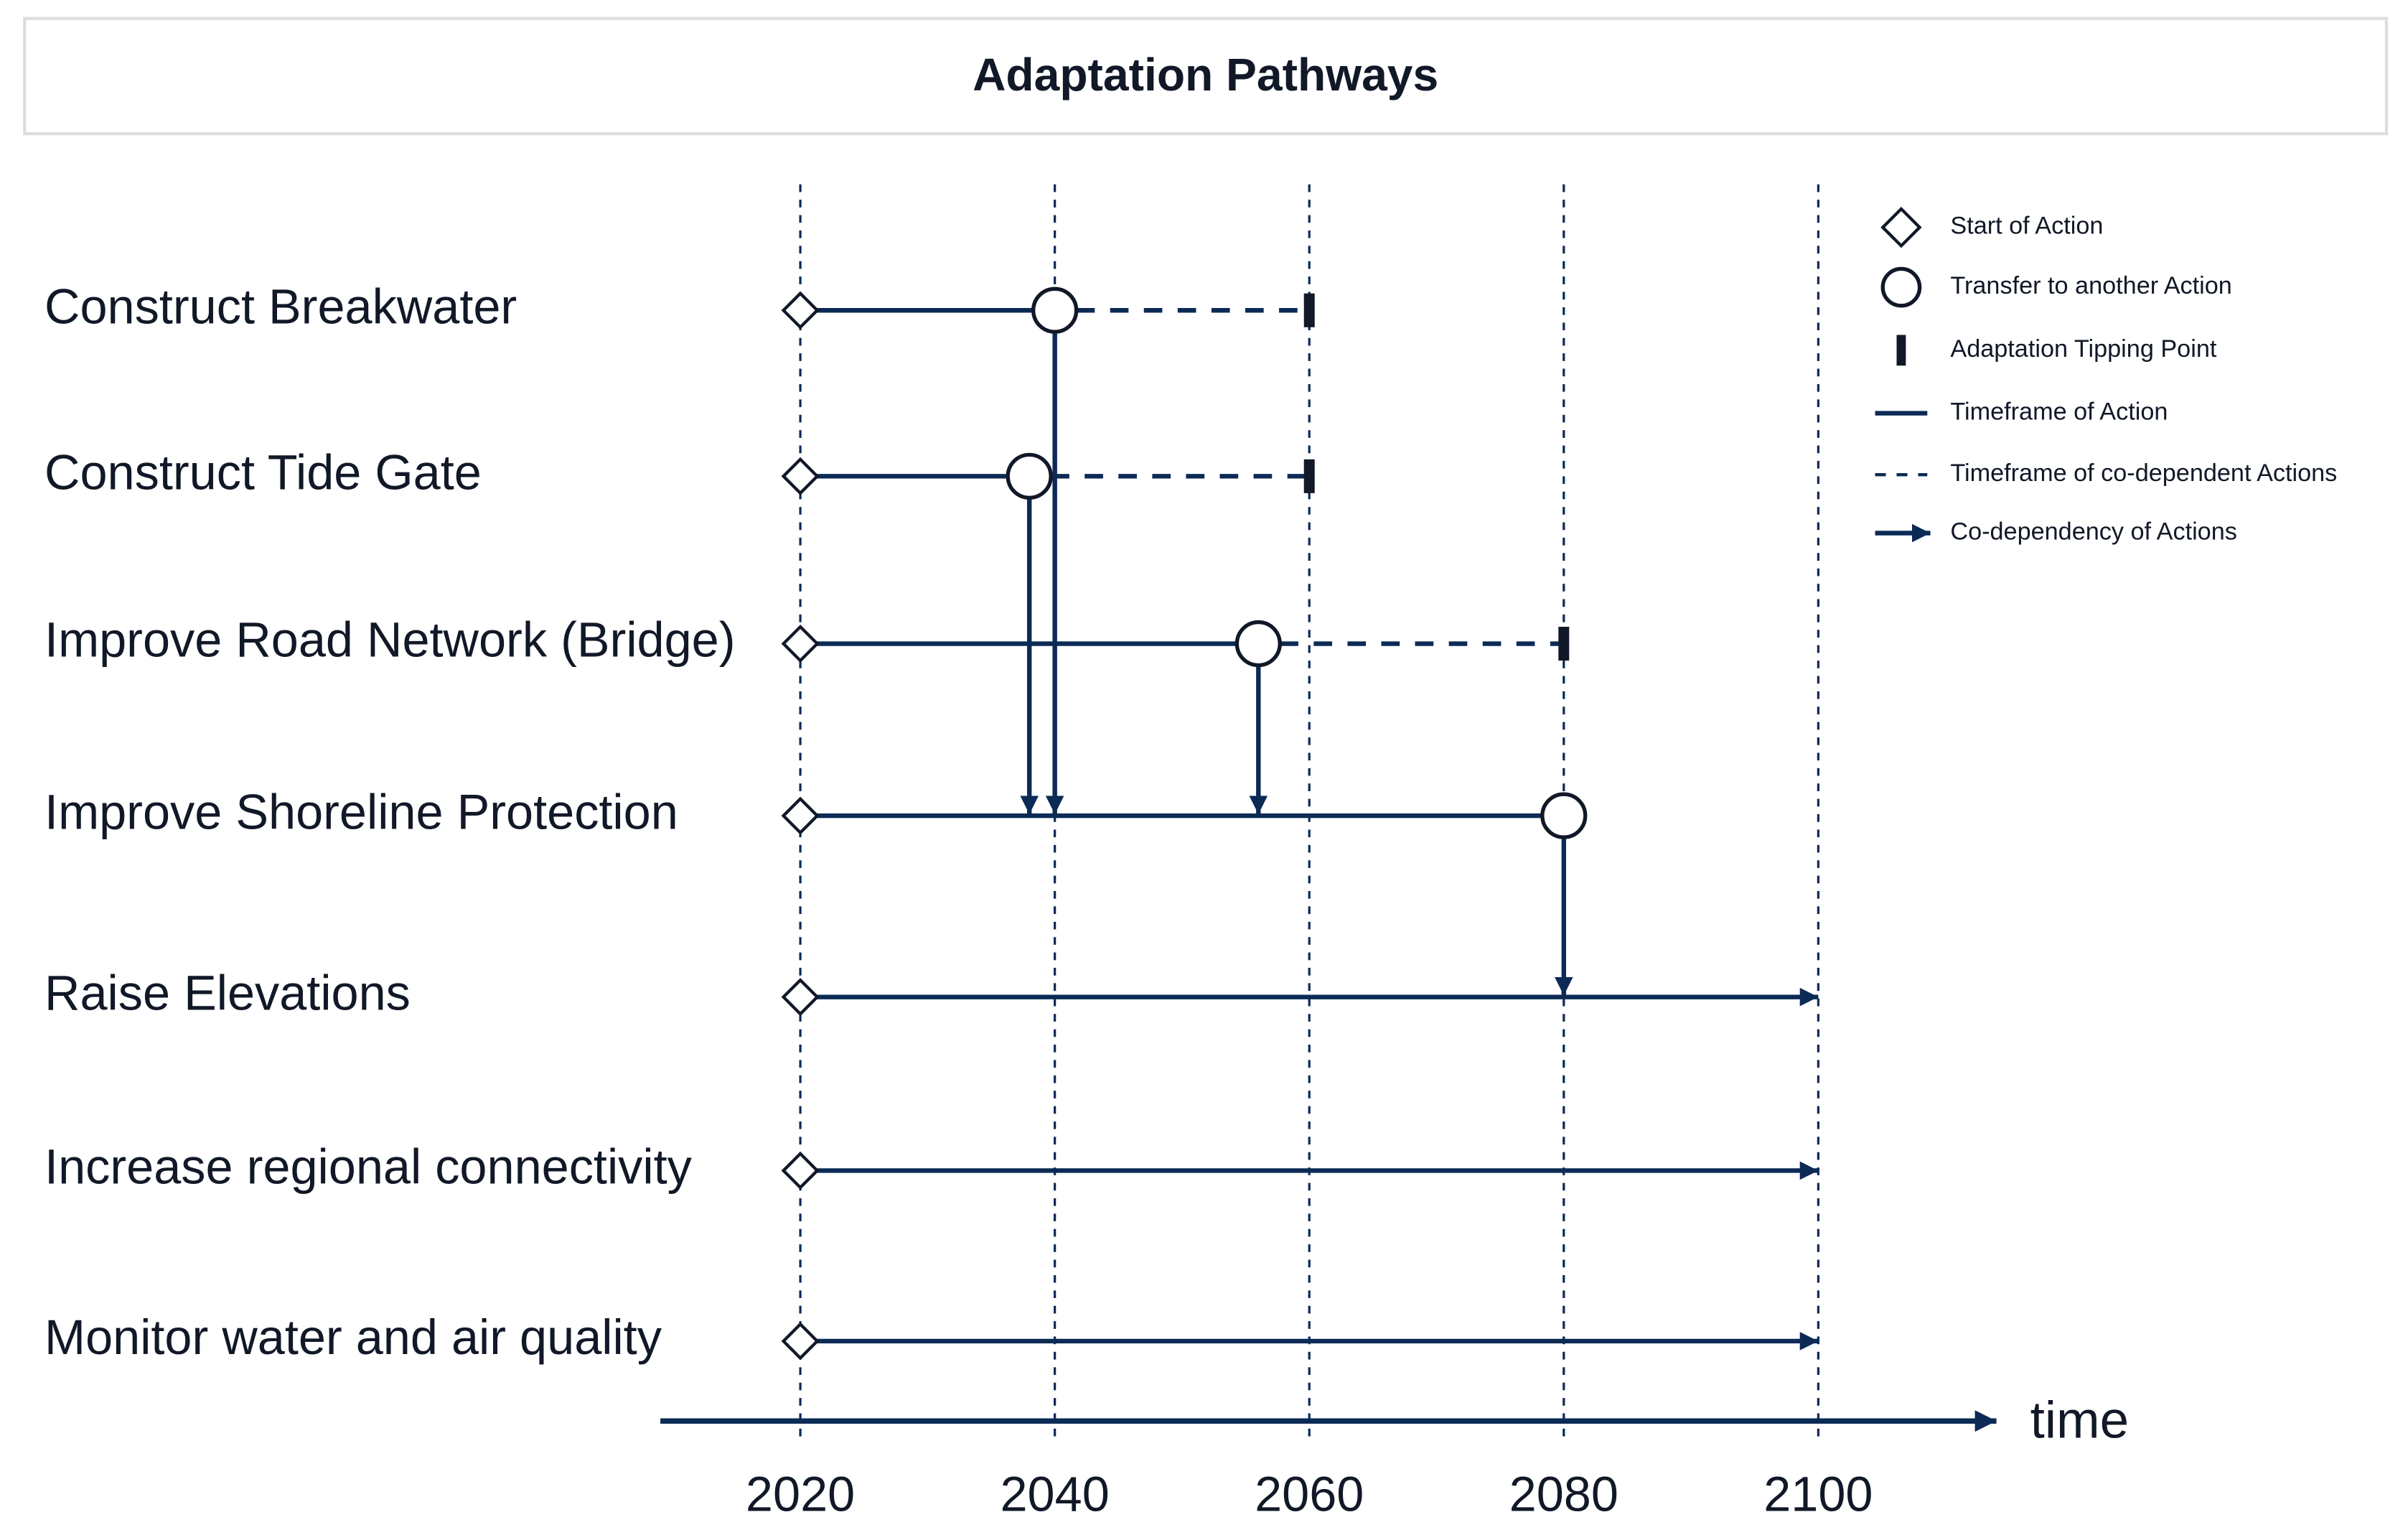 The image size is (2408, 1535). What do you see at coordinates (1818, 1493) in the screenshot?
I see `x-tick-label: 2100` at bounding box center [1818, 1493].